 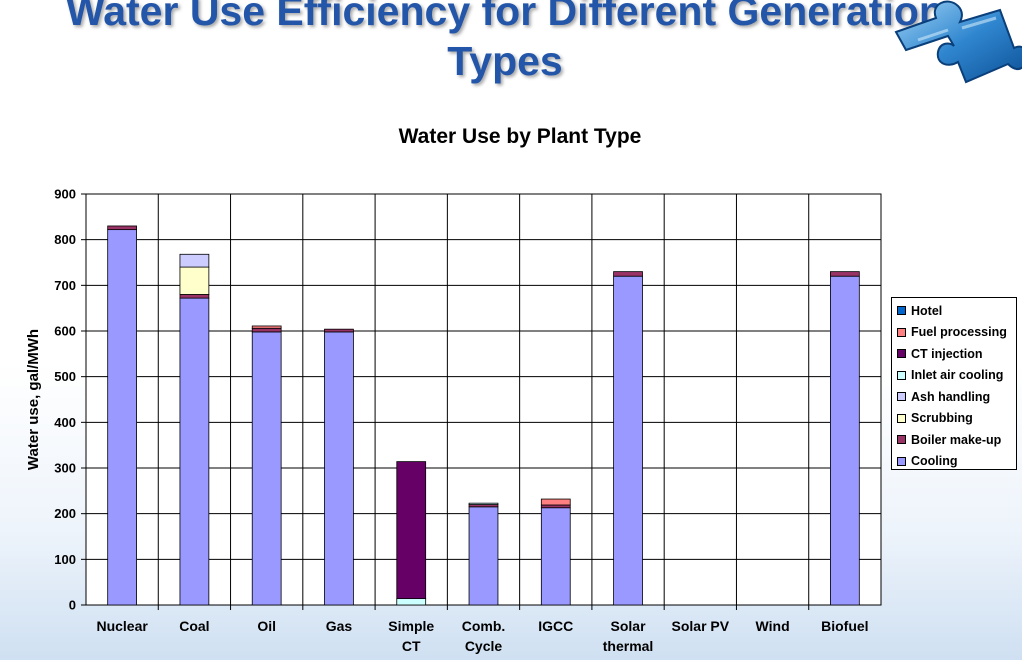 What do you see at coordinates (411, 626) in the screenshot?
I see `x-tick-label: Simple` at bounding box center [411, 626].